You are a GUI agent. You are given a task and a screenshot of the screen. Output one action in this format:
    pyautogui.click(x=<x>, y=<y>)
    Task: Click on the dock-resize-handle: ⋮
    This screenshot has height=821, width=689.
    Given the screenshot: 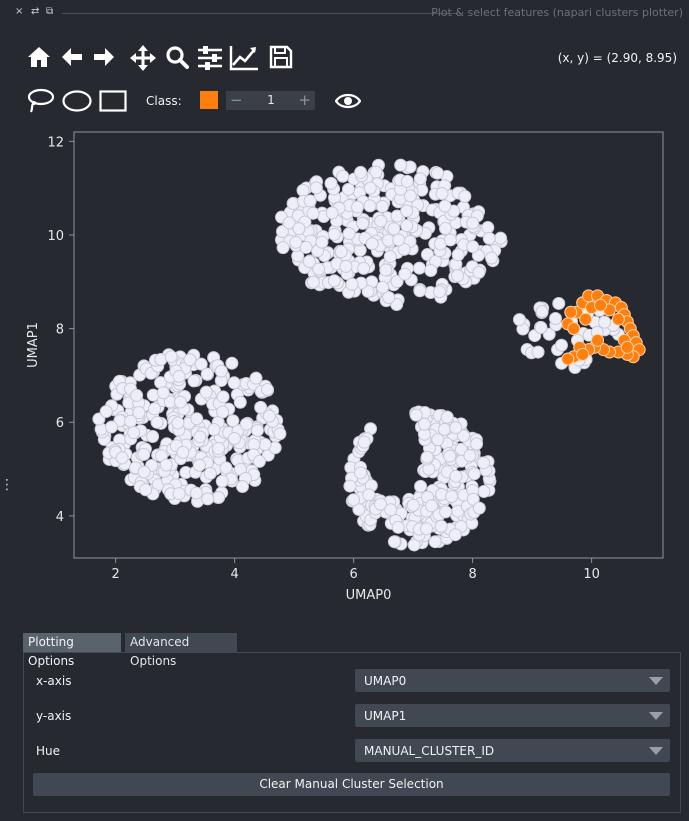 What is the action you would take?
    pyautogui.click(x=7, y=485)
    